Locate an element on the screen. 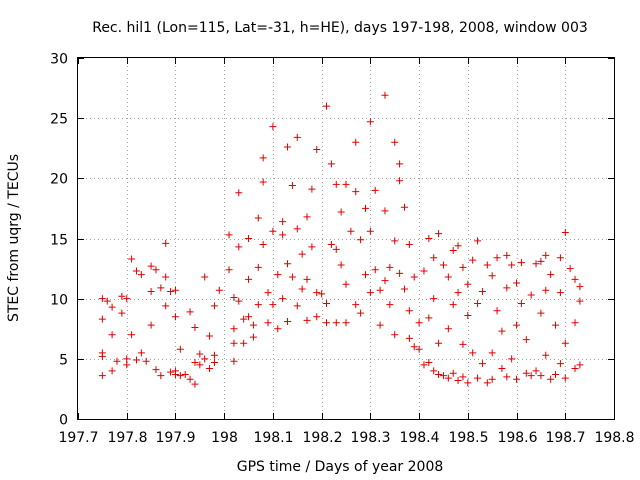 This screenshot has width=640, height=480. y-axis-label: STEC from uqrg / TECUs is located at coordinates (14, 238).